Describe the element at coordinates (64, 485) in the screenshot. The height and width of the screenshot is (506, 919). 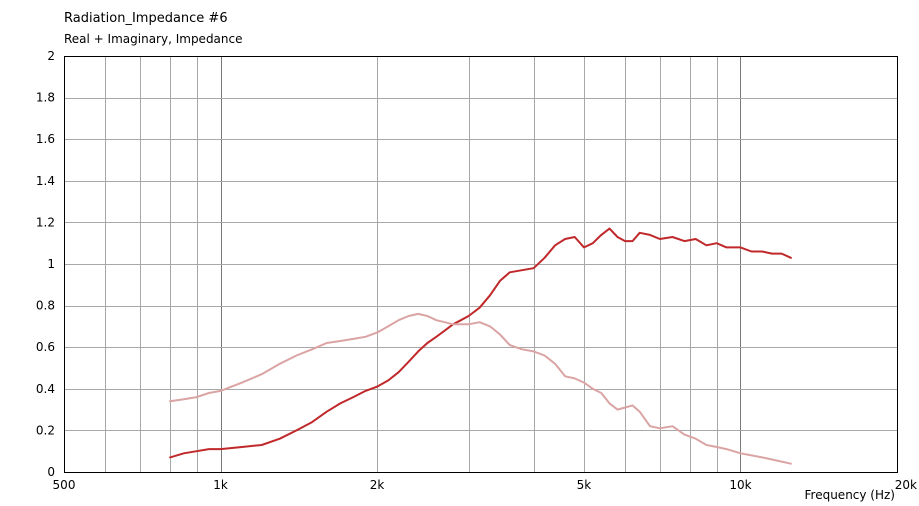
I see `x-tick-label: 500` at that location.